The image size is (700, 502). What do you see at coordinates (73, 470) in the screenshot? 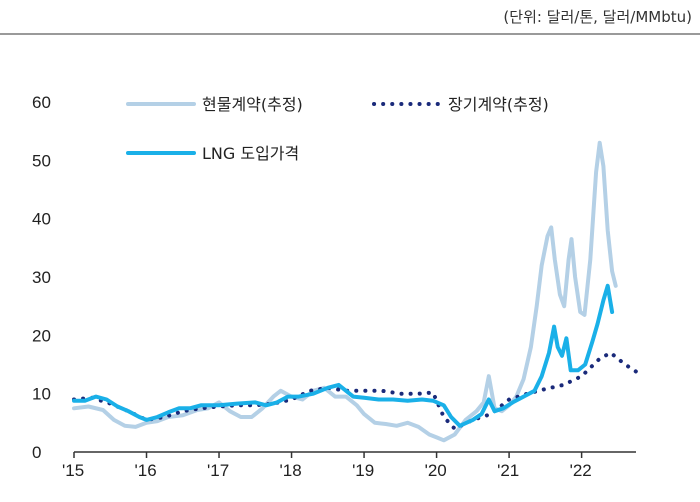
I see `x-tick-label: '15` at bounding box center [73, 470].